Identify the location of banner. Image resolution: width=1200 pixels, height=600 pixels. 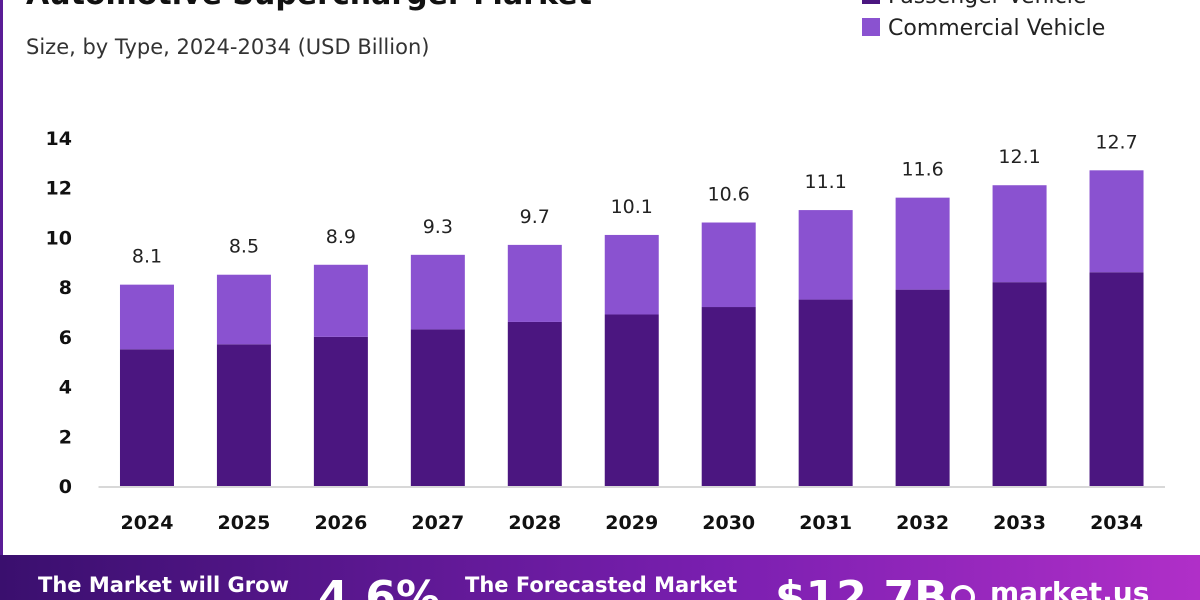
(600, 577).